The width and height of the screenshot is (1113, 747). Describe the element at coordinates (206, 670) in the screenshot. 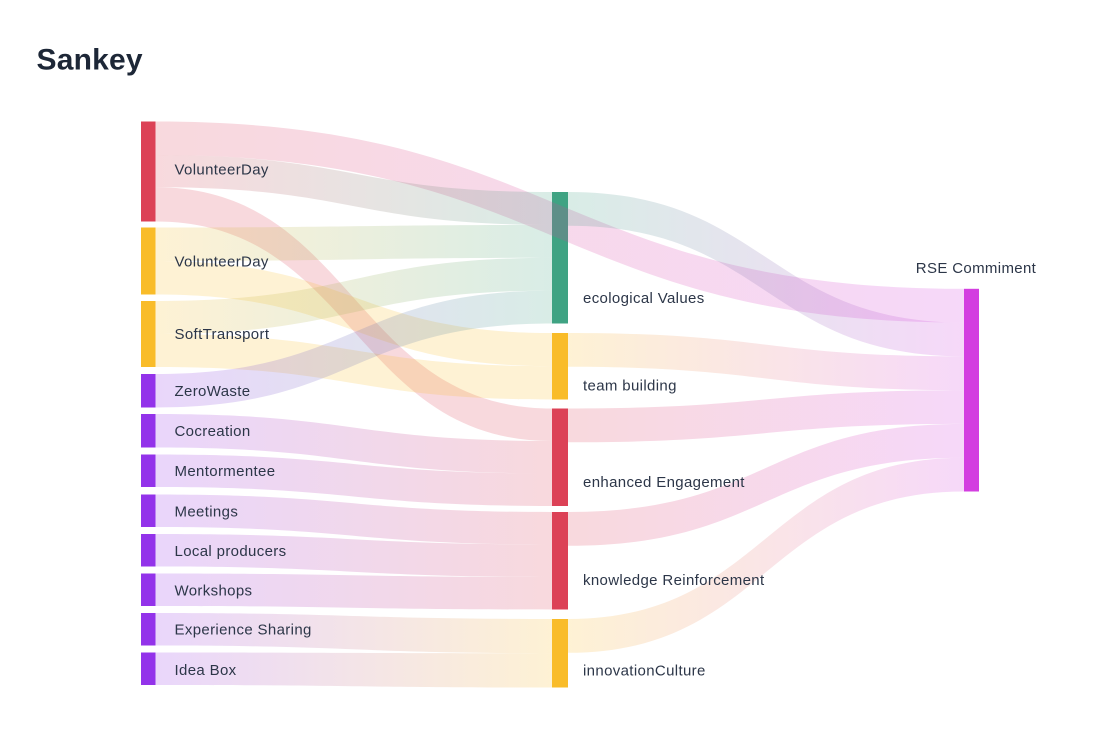

I see `svg-text: Idea Box` at that location.